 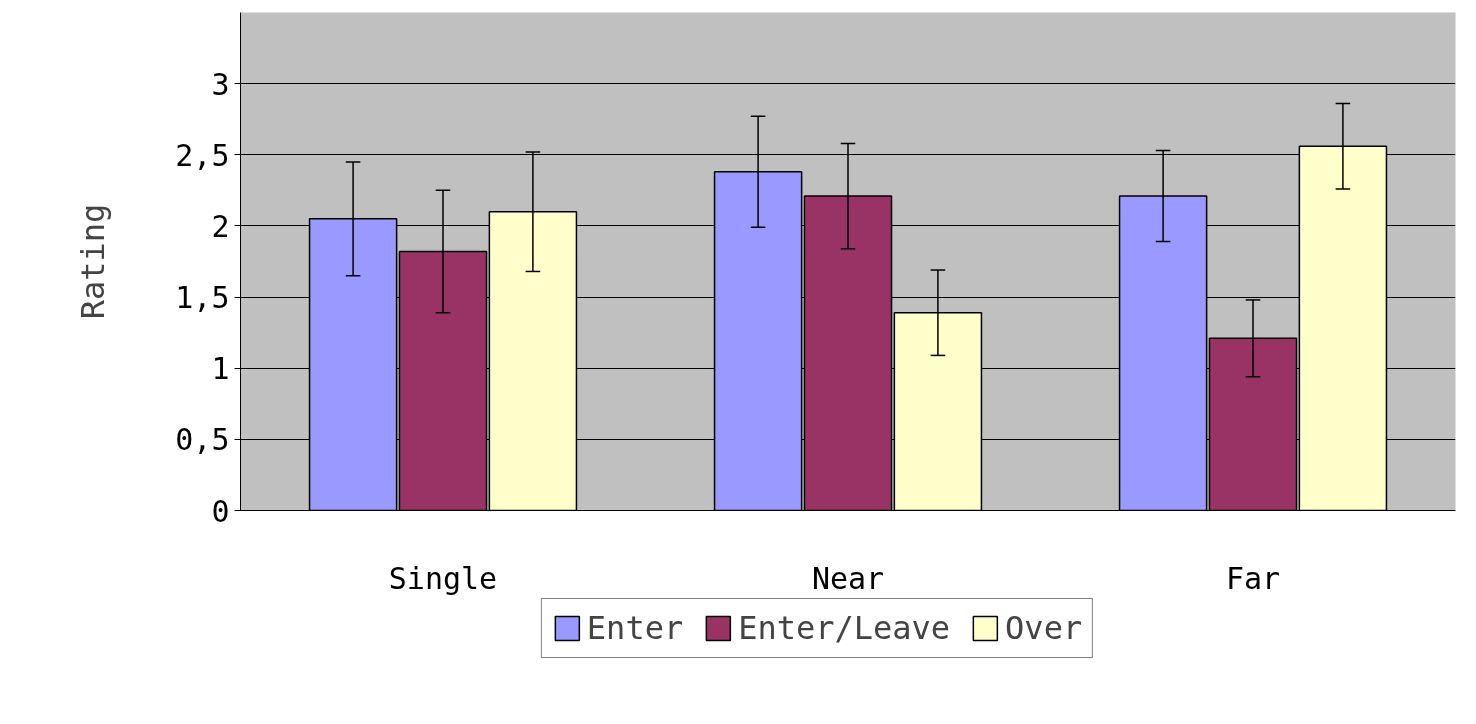 What do you see at coordinates (220, 511) in the screenshot?
I see `y-tick-label: 0` at bounding box center [220, 511].